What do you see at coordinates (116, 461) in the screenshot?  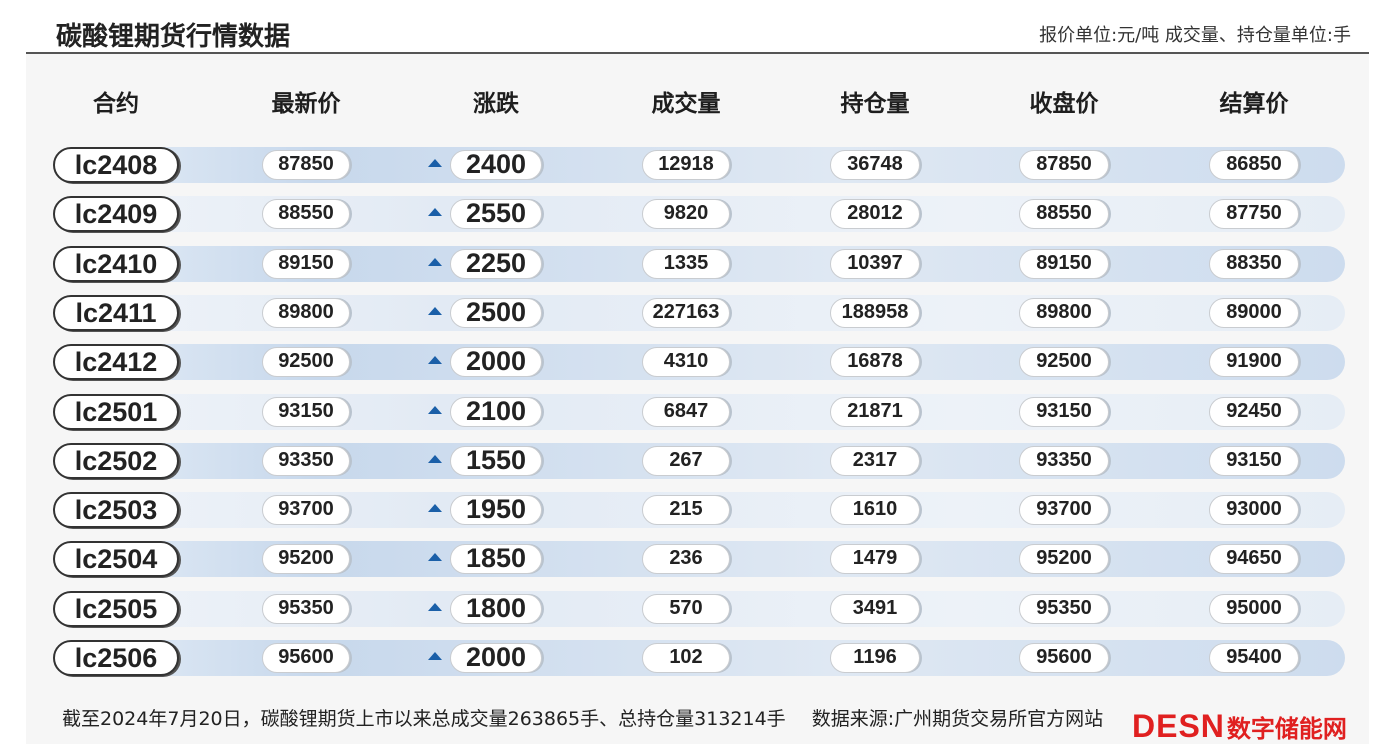 I see `contract-cell: lc2502` at bounding box center [116, 461].